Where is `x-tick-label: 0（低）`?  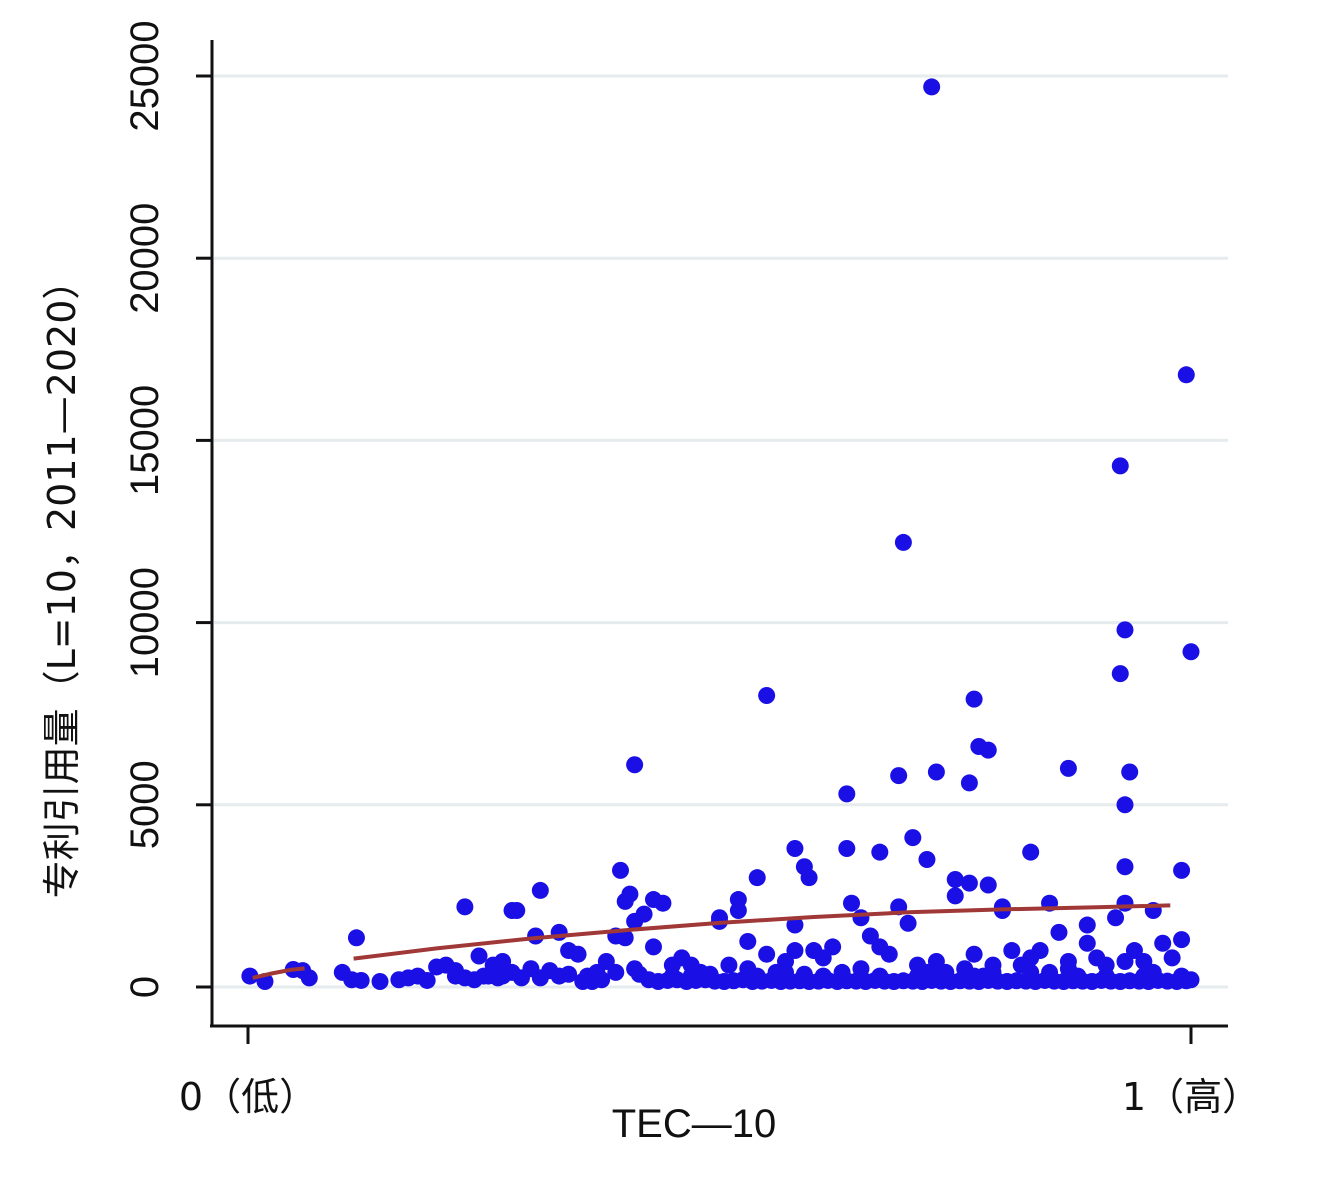
x-tick-label: 0（低） is located at coordinates (248, 1097).